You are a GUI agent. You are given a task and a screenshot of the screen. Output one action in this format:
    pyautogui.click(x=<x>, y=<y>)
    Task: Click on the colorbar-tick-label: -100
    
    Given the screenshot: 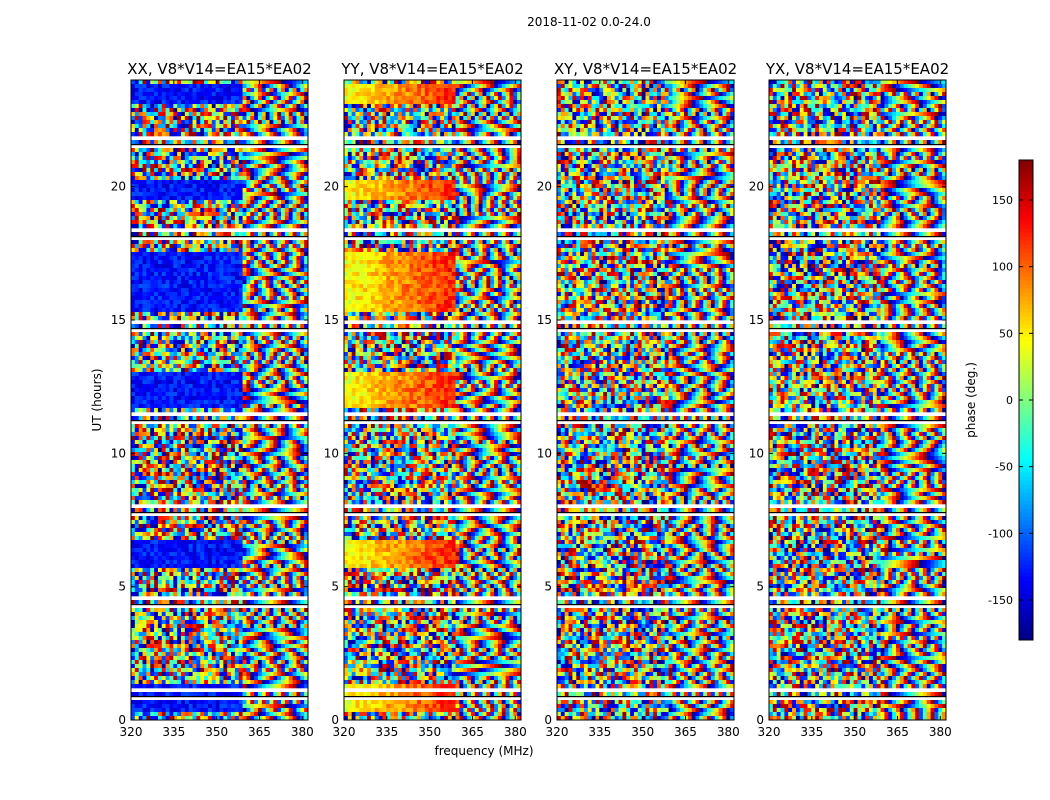 What is the action you would take?
    pyautogui.click(x=1000, y=533)
    